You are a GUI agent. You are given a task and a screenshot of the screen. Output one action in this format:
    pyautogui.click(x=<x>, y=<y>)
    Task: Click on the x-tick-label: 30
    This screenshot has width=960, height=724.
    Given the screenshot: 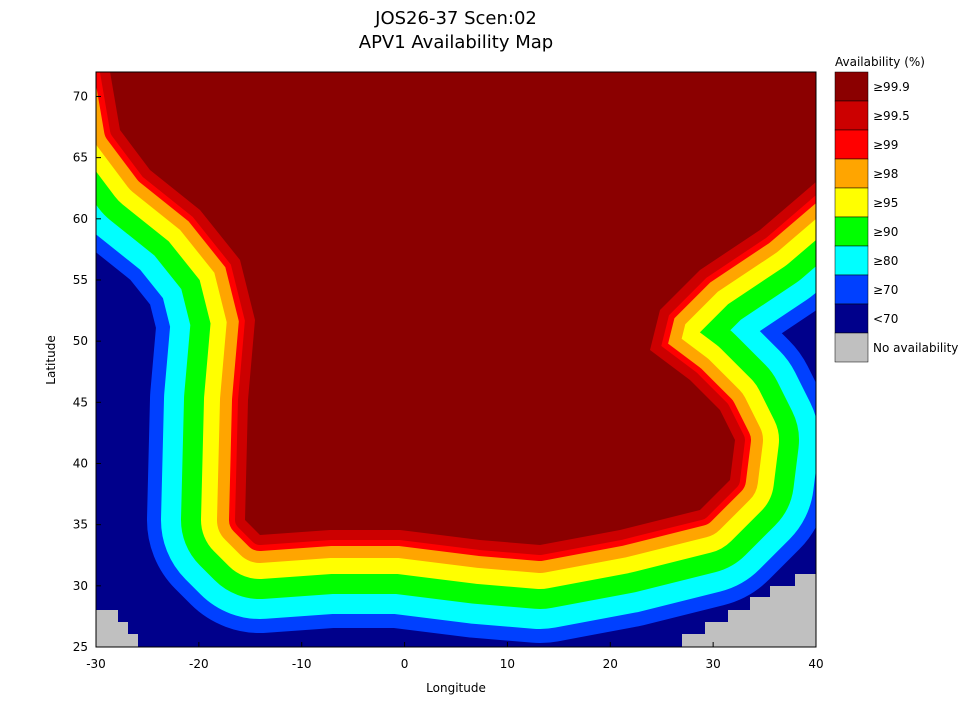 What is the action you would take?
    pyautogui.click(x=713, y=664)
    